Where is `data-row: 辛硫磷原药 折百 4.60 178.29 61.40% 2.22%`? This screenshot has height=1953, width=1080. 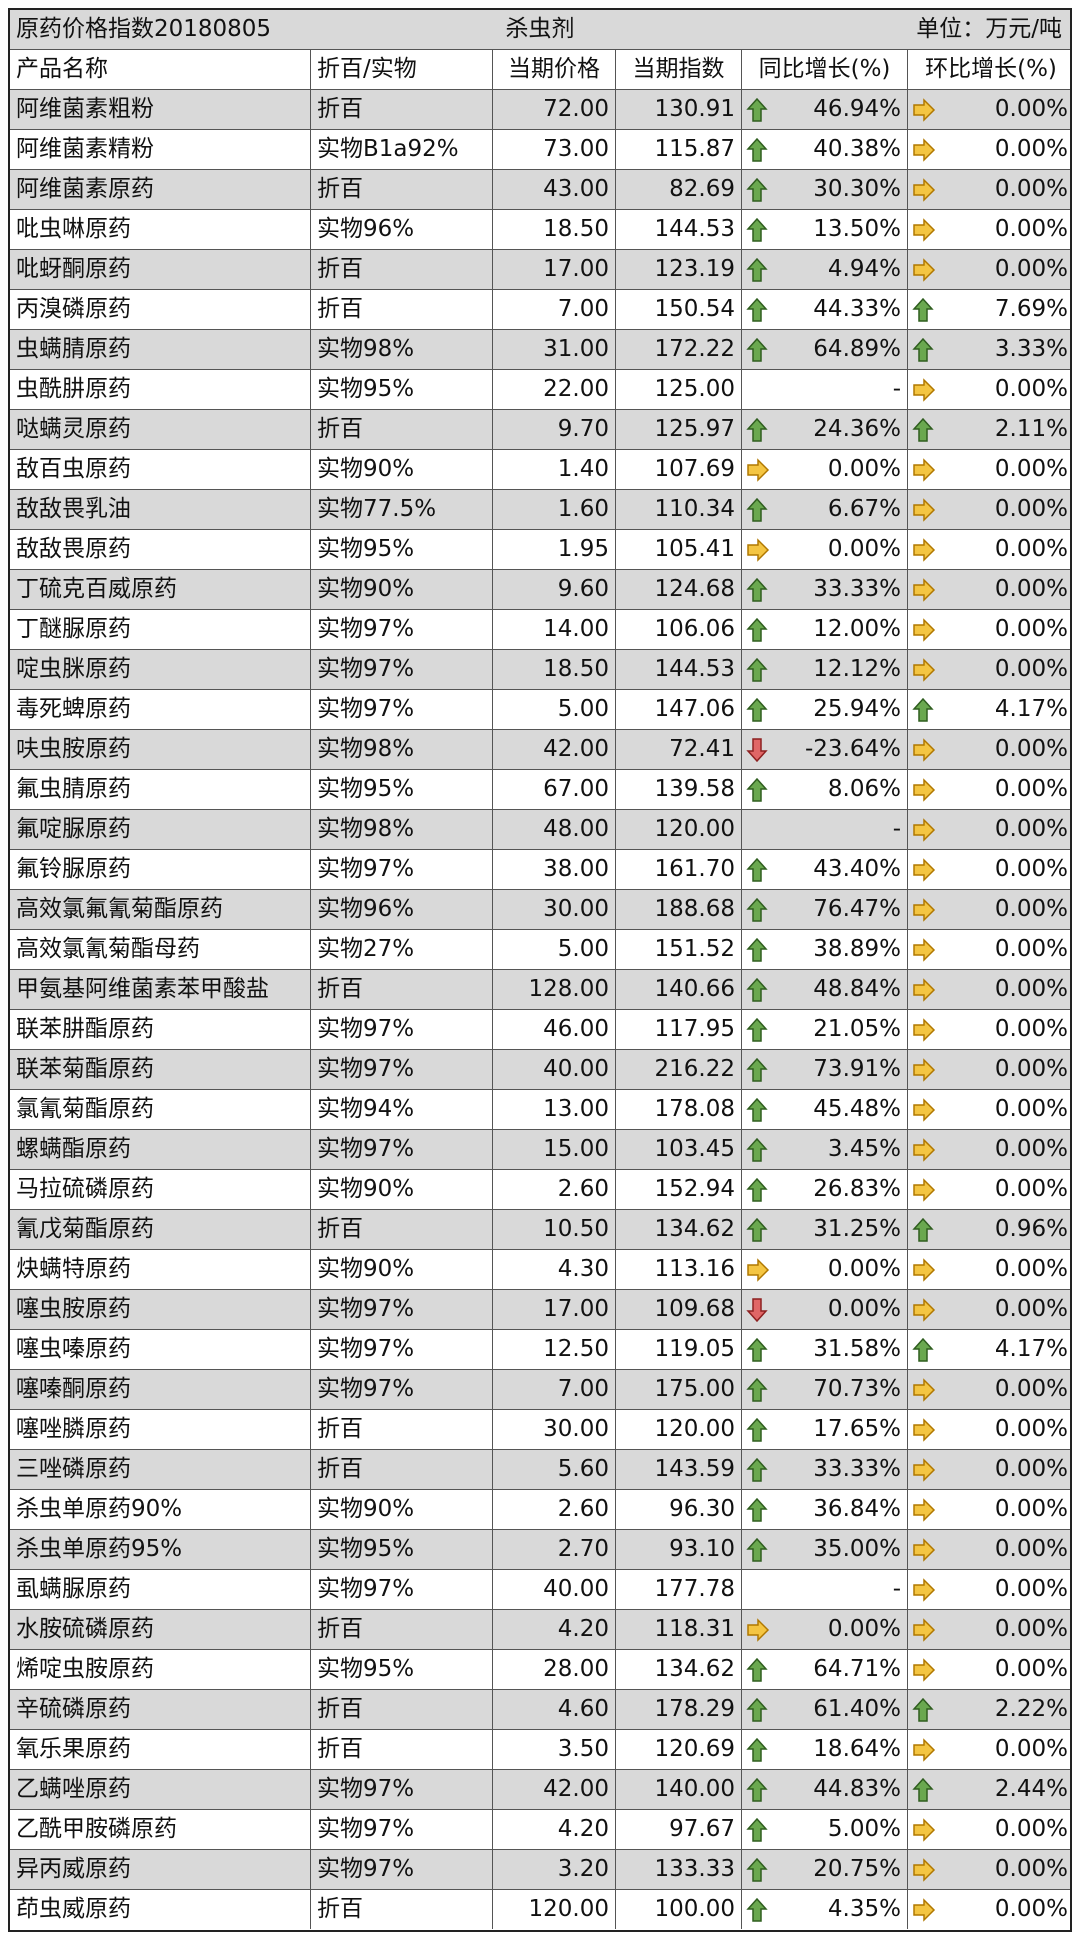
data-row: 辛硫磷原药 折百 4.60 178.29 61.40% 2.22% is located at coordinates (540, 1710).